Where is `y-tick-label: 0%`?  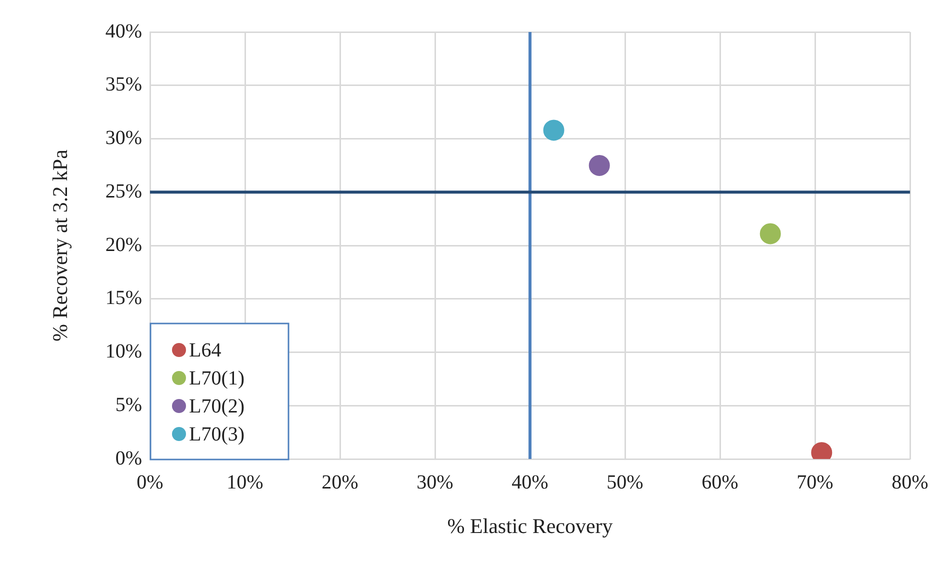
y-tick-label: 0% is located at coordinates (128, 458).